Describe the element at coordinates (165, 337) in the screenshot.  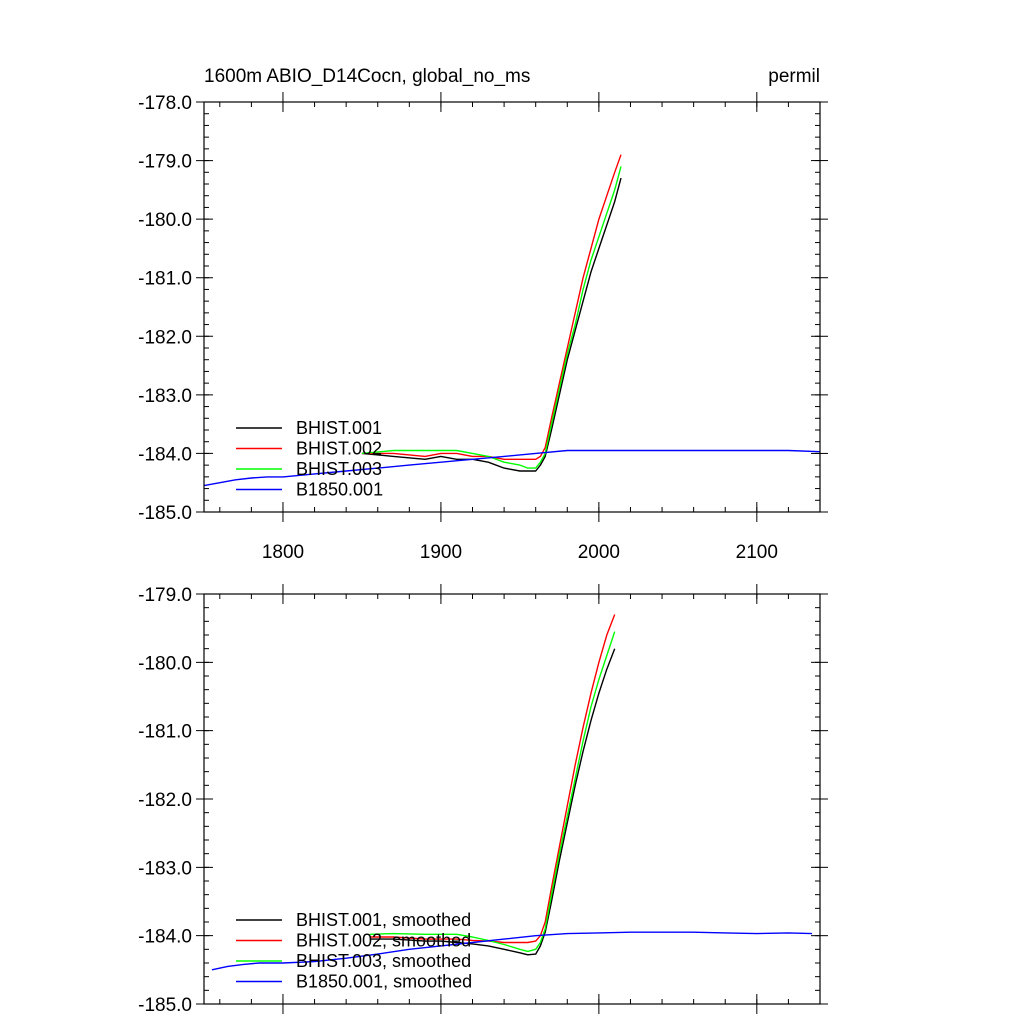
I see `top-y-tick-label: -182.0` at that location.